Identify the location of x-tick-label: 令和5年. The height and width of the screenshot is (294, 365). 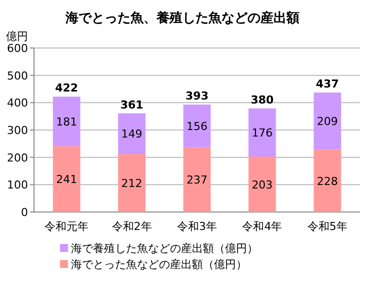
(327, 226).